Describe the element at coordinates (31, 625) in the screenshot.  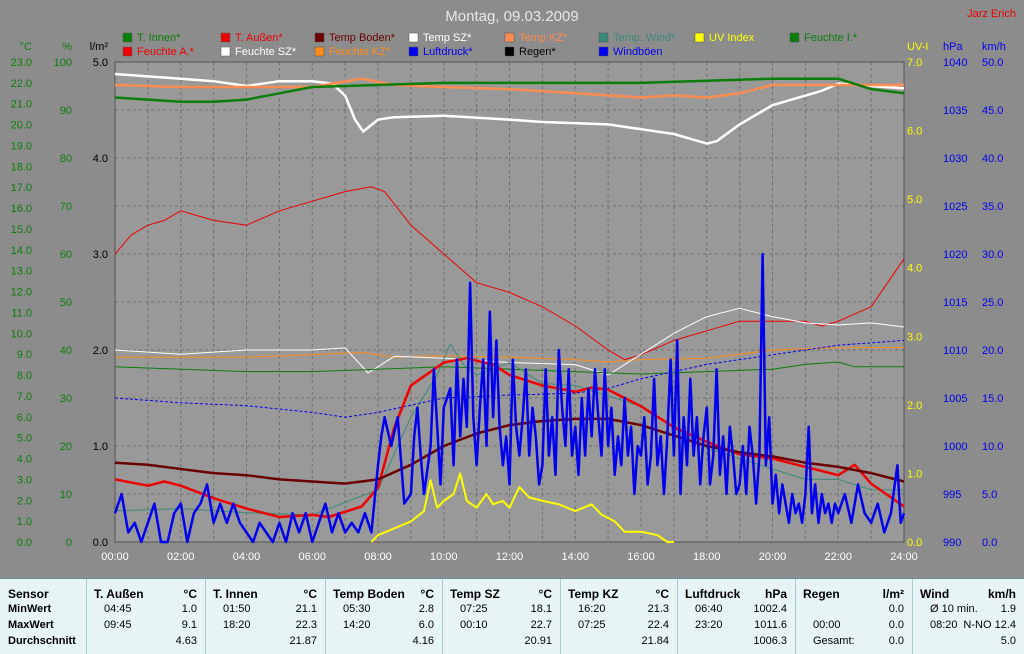
I see `stats-row-label: MaxWert` at that location.